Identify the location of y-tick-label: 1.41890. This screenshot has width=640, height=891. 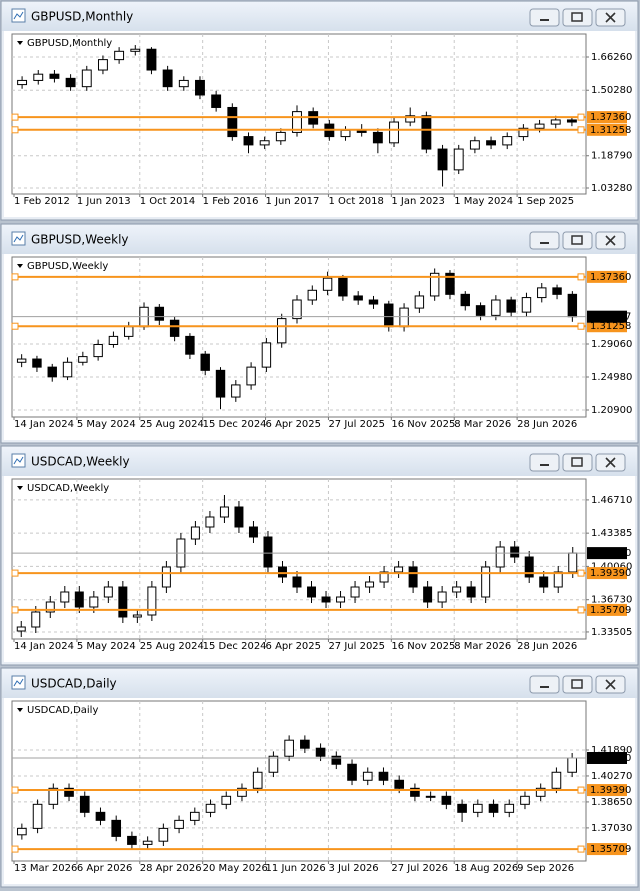
(611, 750).